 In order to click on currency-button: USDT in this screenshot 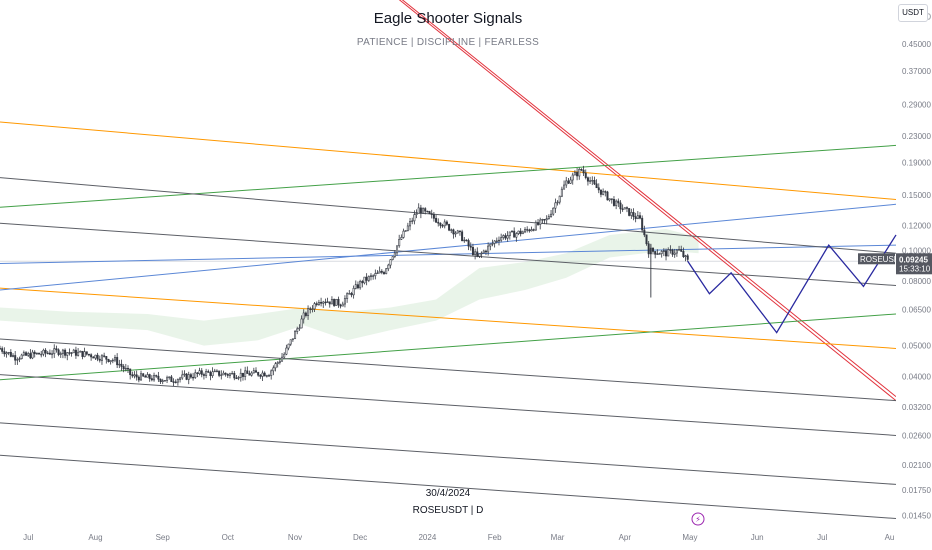, I will do `click(913, 13)`.